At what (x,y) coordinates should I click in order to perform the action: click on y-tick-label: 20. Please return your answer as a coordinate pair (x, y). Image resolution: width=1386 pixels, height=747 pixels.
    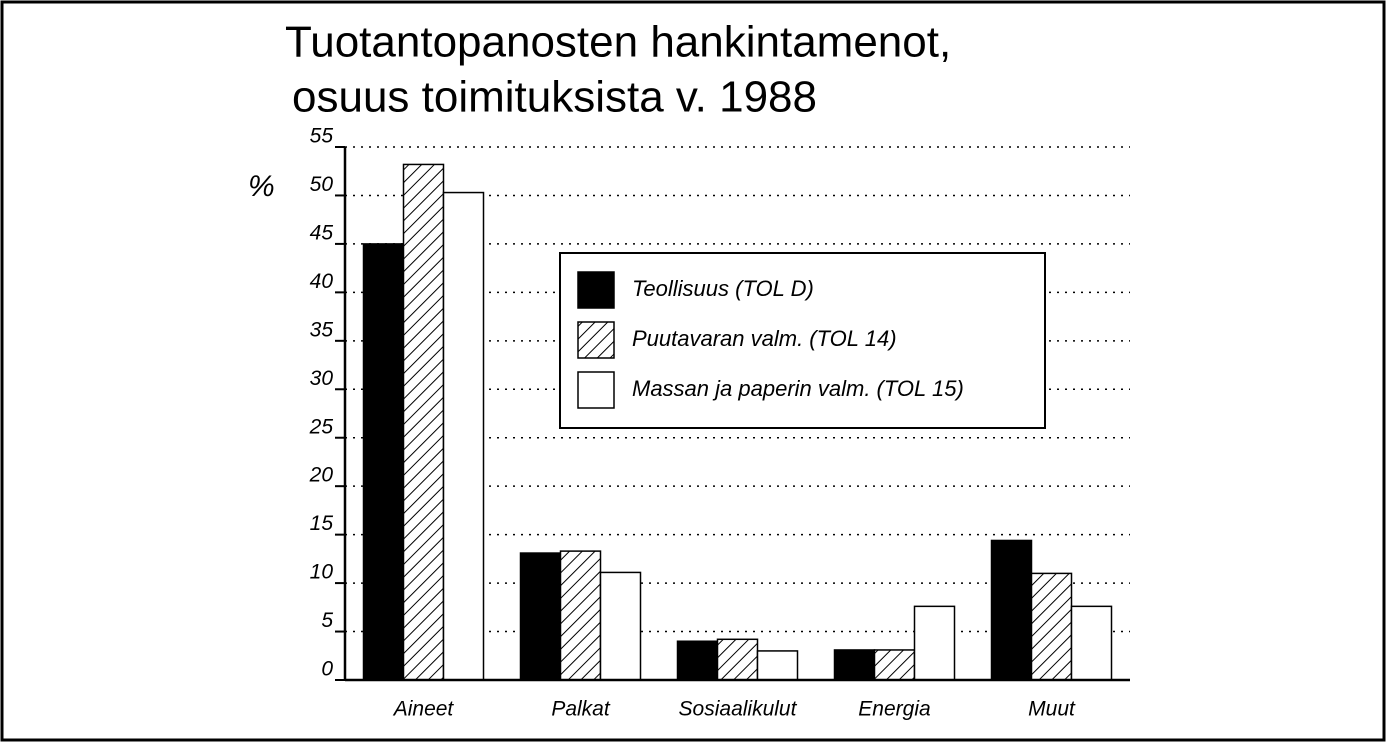
    Looking at the image, I should click on (321, 475).